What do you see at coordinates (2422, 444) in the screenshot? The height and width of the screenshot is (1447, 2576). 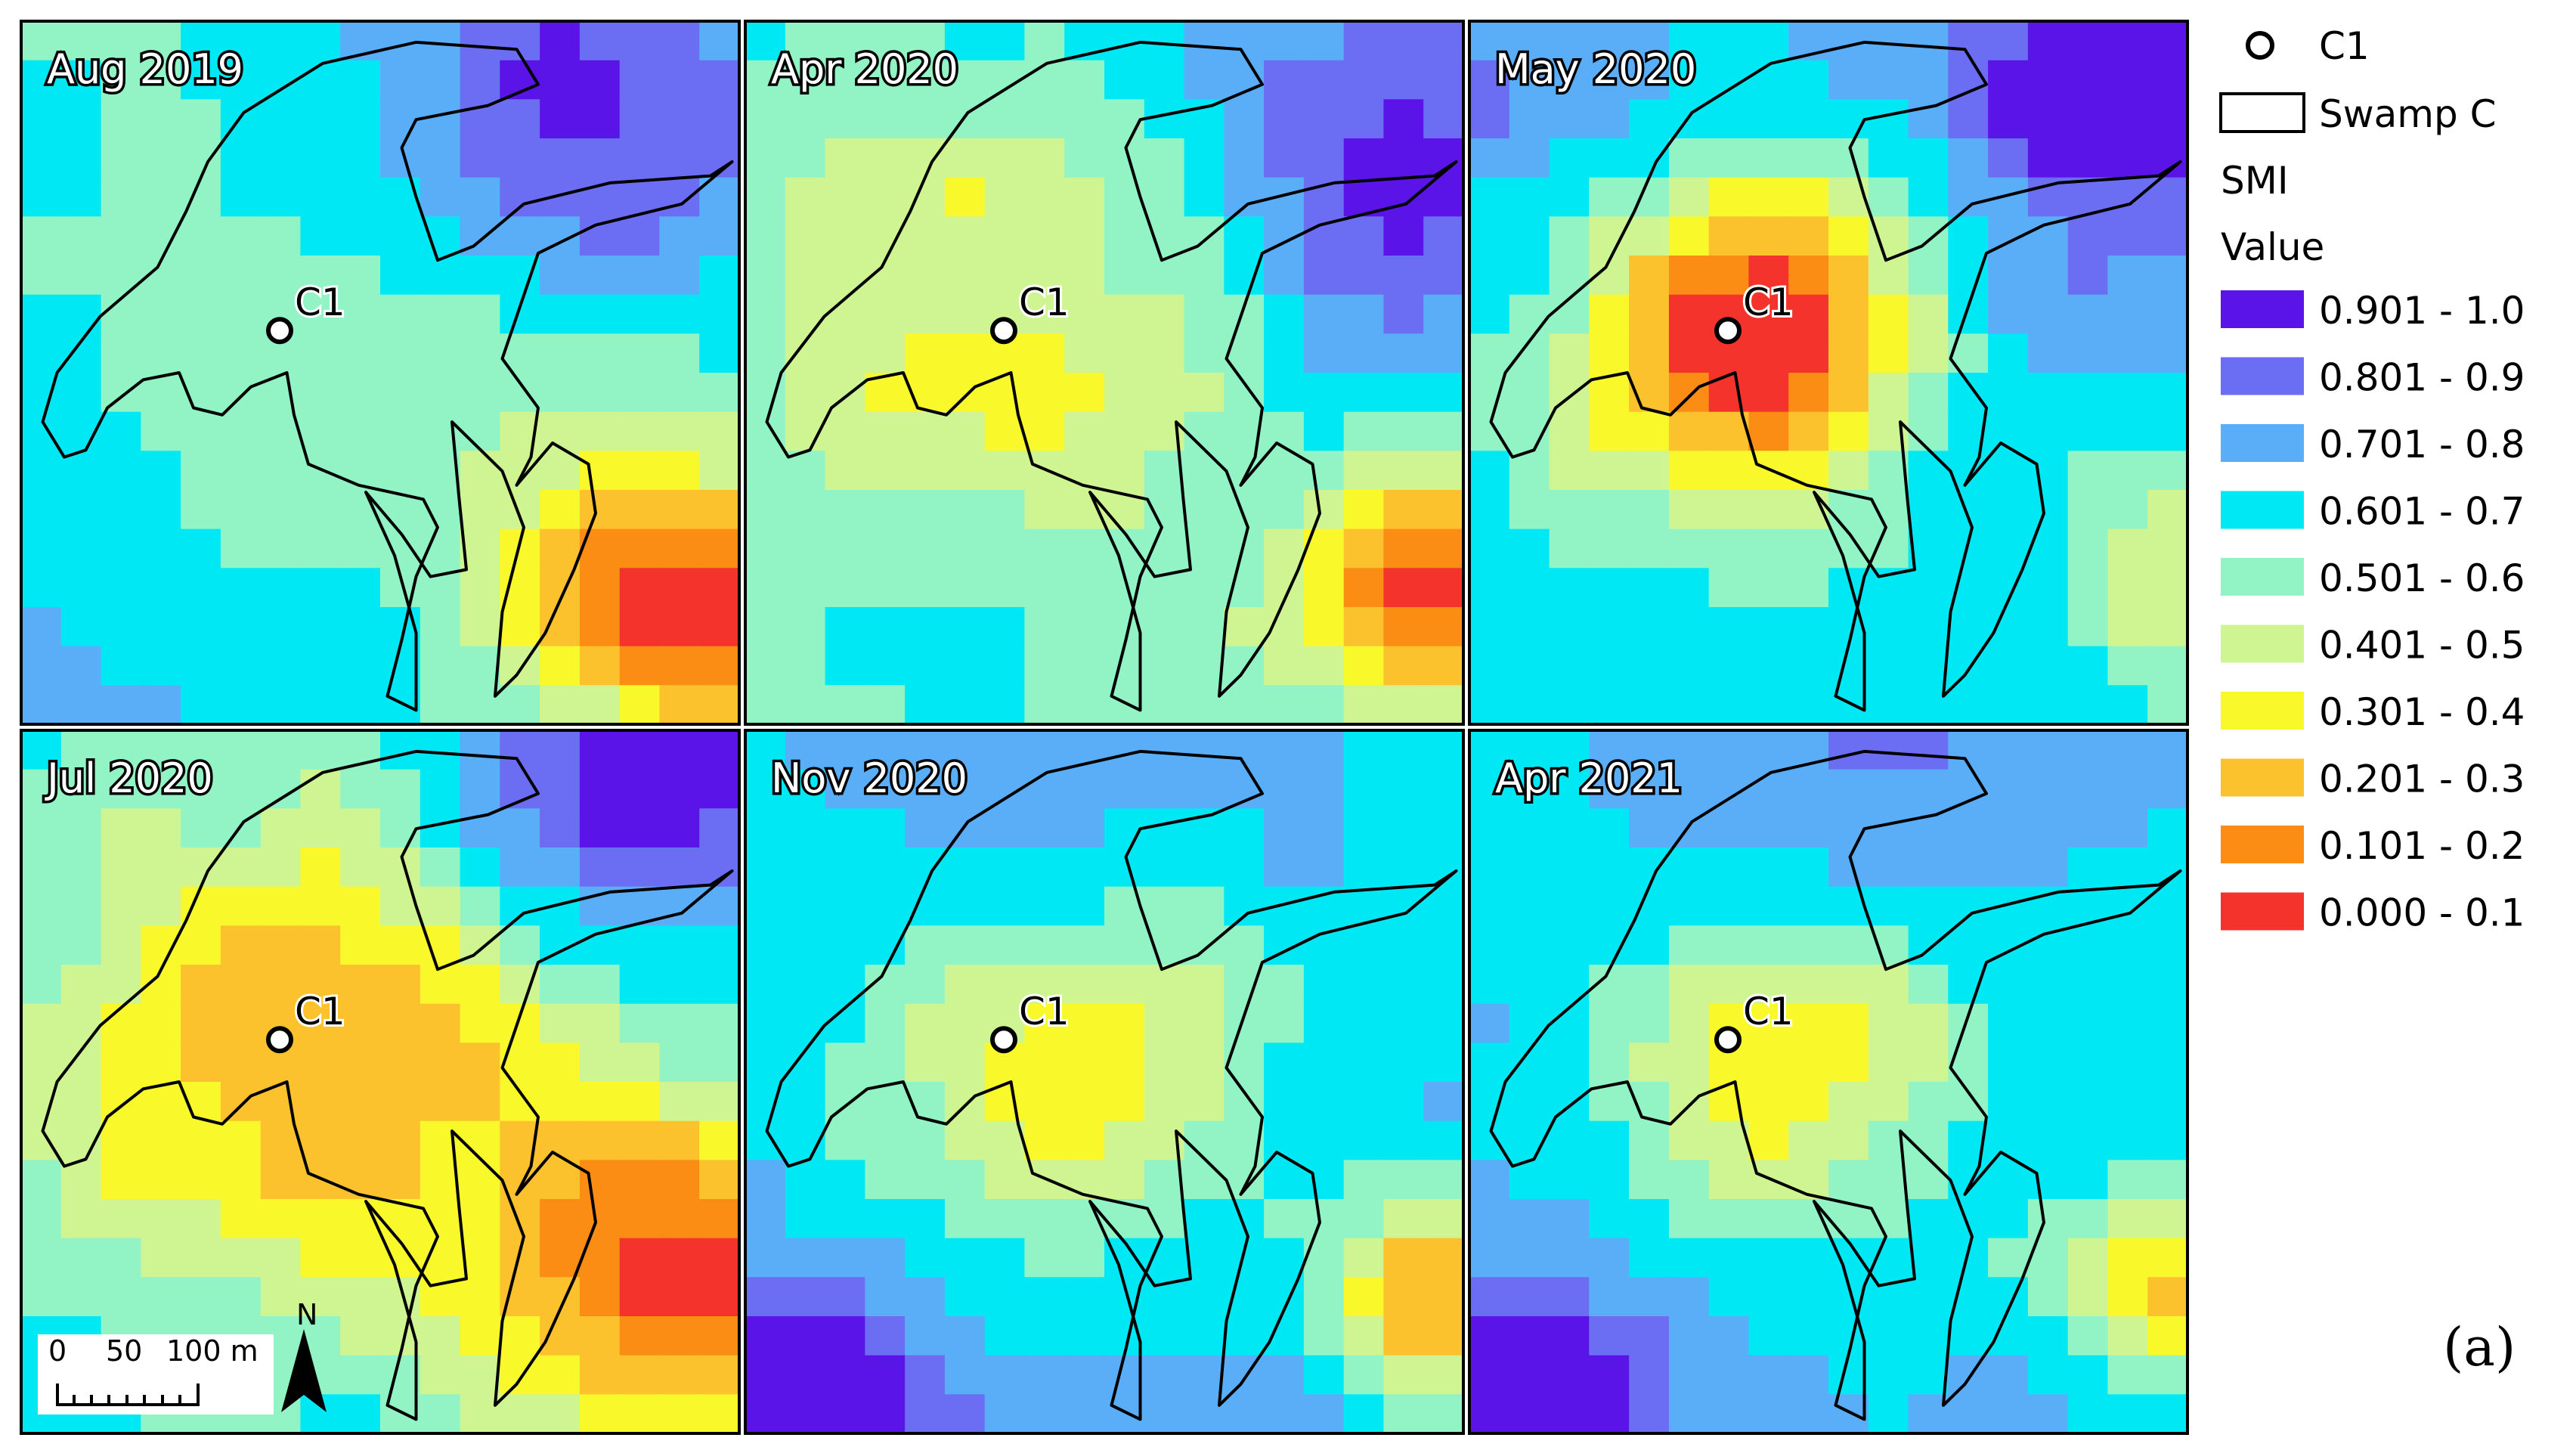 I see `legend-class-label: 0.701 - 0.8` at bounding box center [2422, 444].